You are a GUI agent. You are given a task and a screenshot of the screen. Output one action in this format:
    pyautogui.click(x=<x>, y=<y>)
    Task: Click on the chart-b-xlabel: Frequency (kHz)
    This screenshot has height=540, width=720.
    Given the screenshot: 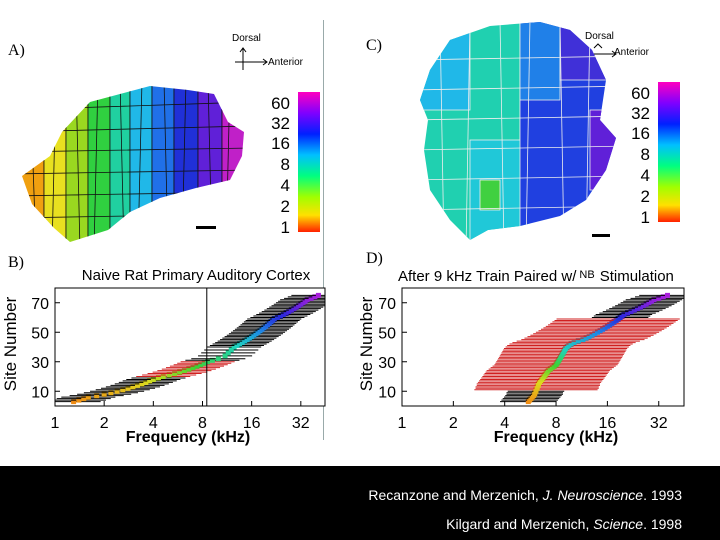 What is the action you would take?
    pyautogui.click(x=188, y=437)
    